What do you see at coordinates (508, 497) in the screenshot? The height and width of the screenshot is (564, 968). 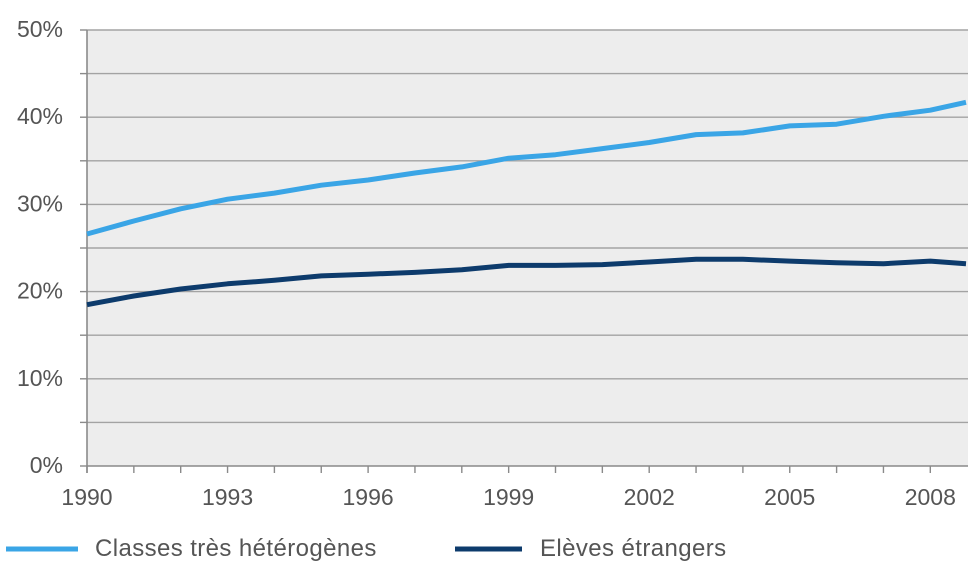 I see `x-tick-label: 1999` at bounding box center [508, 497].